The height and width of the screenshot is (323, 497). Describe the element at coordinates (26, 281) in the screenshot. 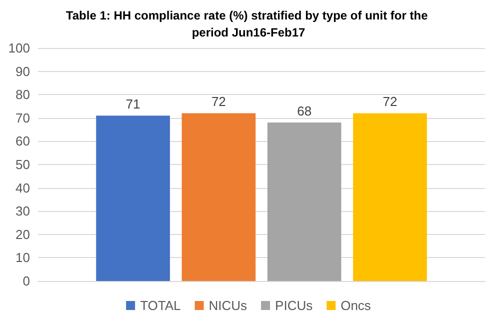

I see `y-tick-label: 0` at that location.